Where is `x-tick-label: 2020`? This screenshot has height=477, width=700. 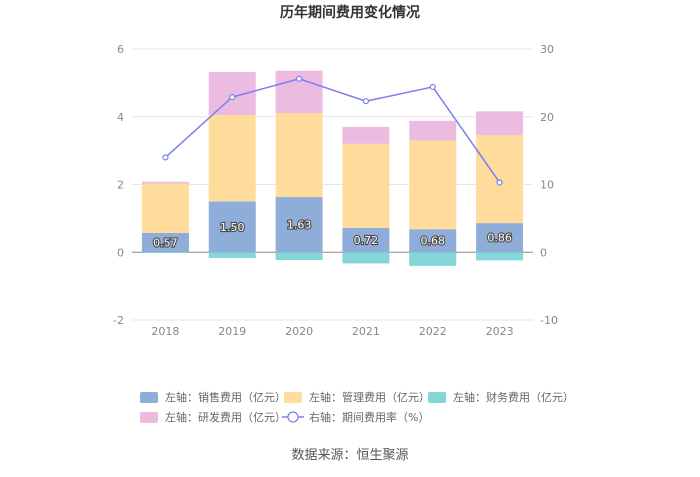
x-tick-label: 2020 is located at coordinates (299, 331).